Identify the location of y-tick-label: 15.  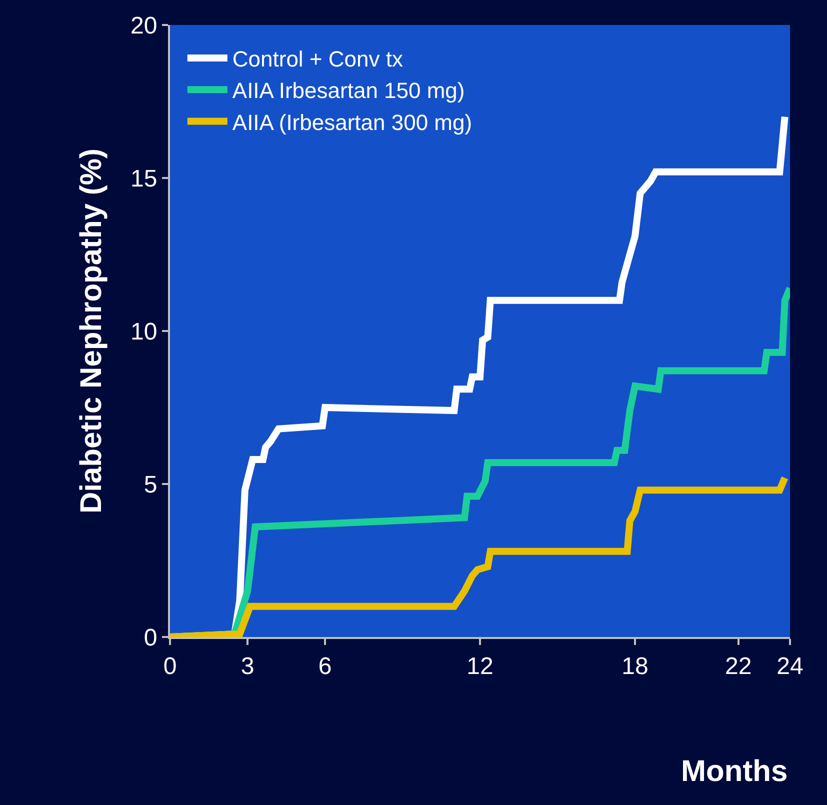
(144, 178).